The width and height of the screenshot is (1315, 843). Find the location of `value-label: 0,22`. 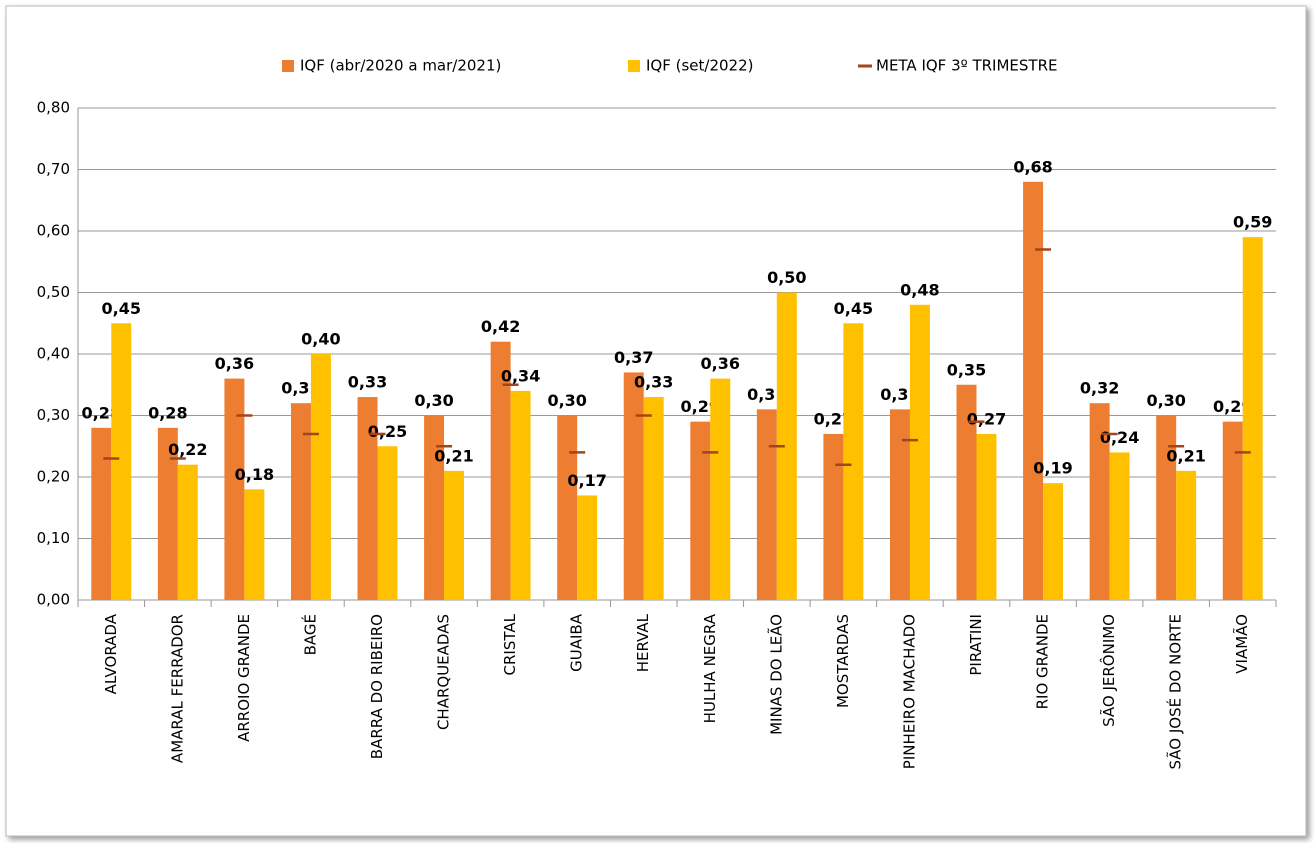

value-label: 0,22 is located at coordinates (187, 449).